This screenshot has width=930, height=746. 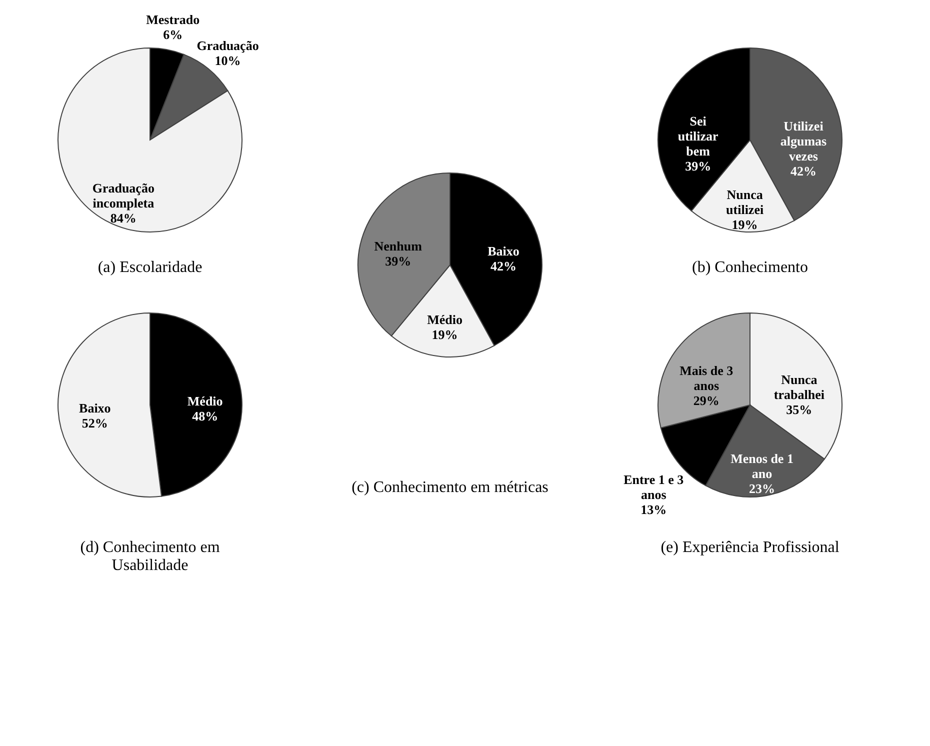 What do you see at coordinates (762, 465) in the screenshot?
I see `slice-label: Menos de 1 ano` at bounding box center [762, 465].